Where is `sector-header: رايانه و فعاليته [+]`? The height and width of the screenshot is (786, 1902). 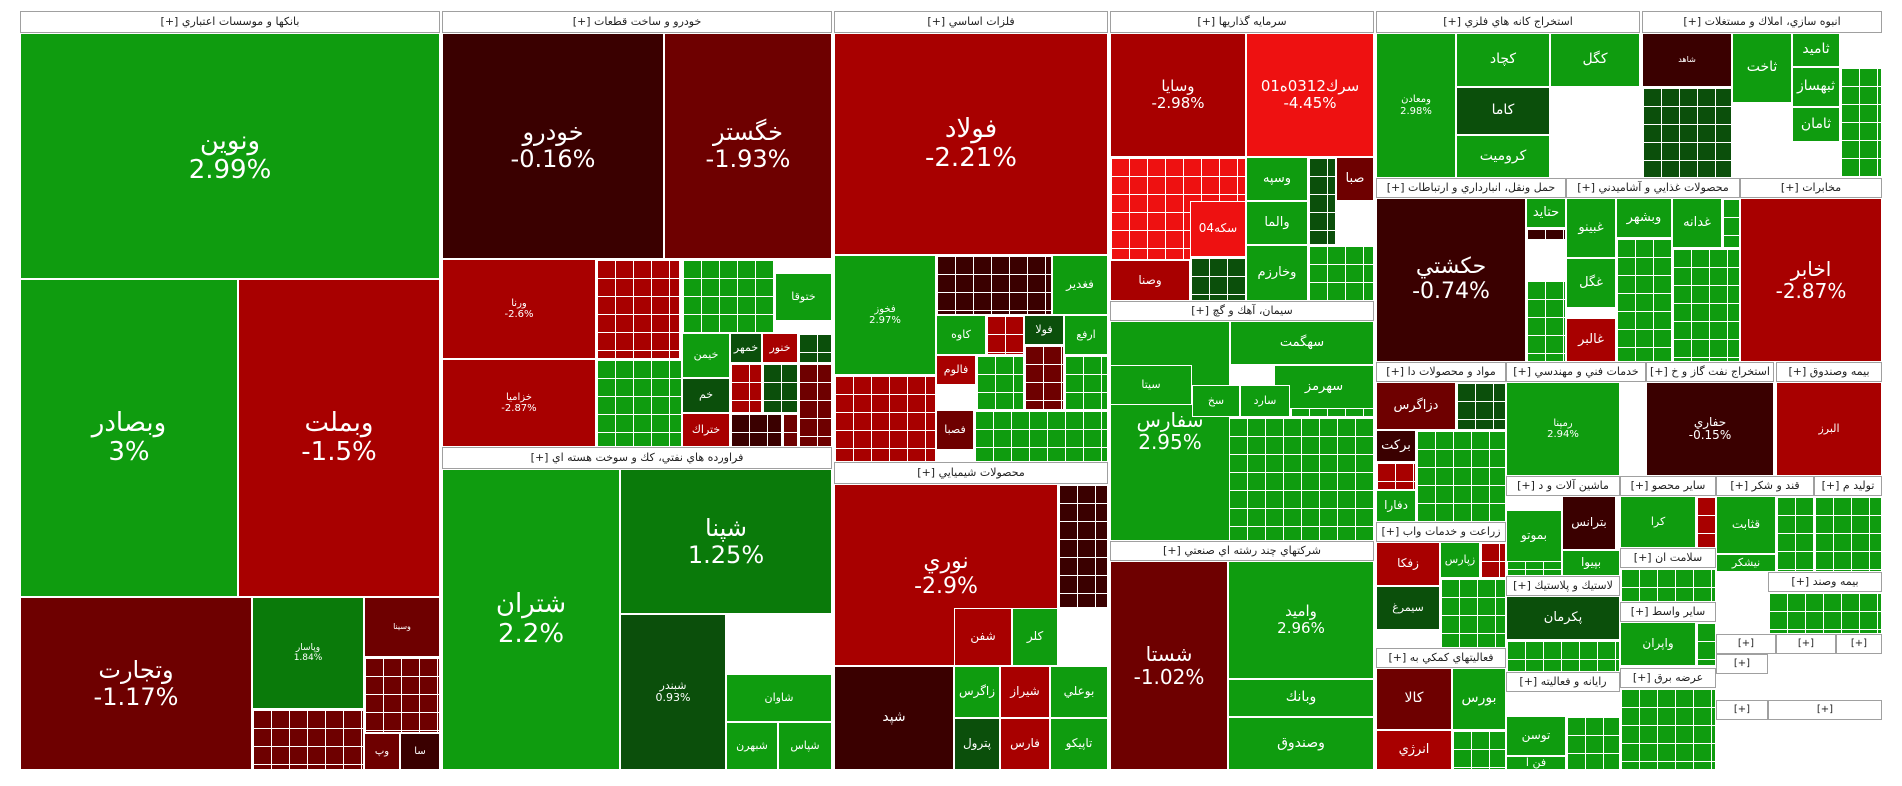 sector-header: رايانه و فعاليته [+] is located at coordinates (1563, 682).